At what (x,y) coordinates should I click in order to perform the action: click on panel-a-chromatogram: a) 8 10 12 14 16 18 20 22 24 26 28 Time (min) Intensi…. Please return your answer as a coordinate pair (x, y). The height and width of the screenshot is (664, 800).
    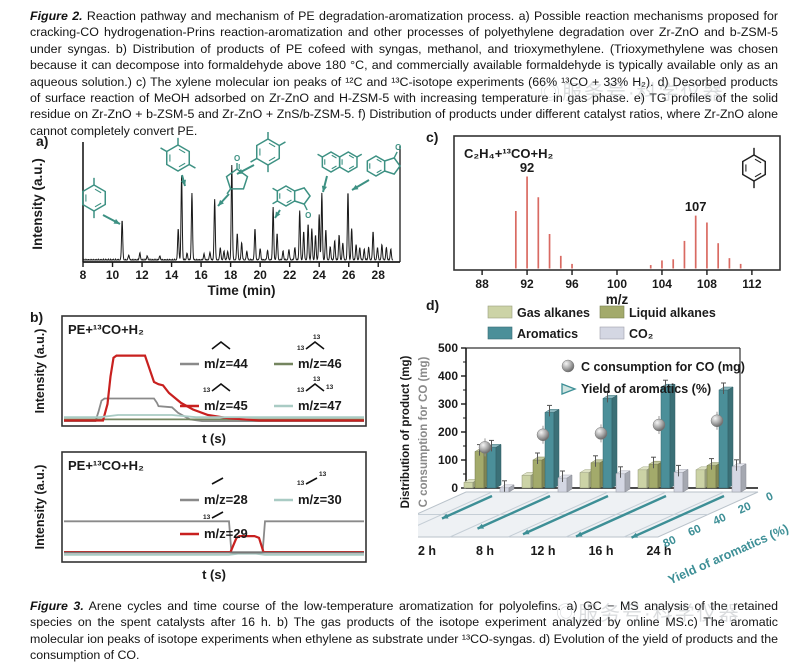
    Looking at the image, I should click on (225, 220).